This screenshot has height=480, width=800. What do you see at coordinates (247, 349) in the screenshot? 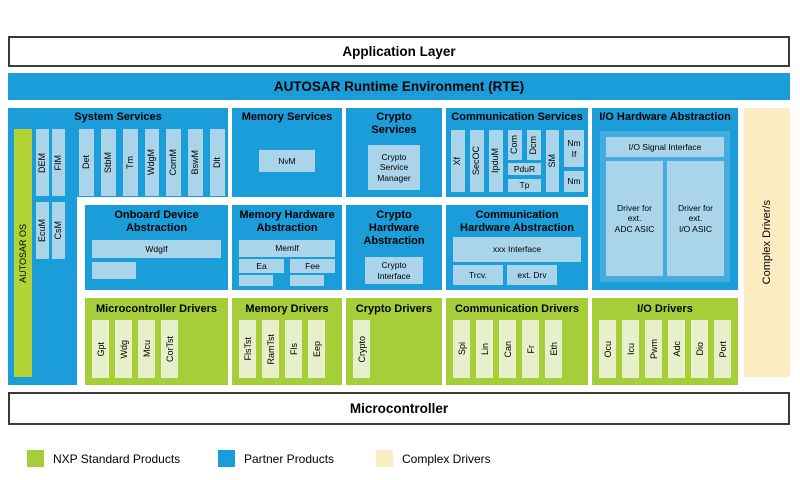
I see `module-flstst: FlsTst` at bounding box center [247, 349].